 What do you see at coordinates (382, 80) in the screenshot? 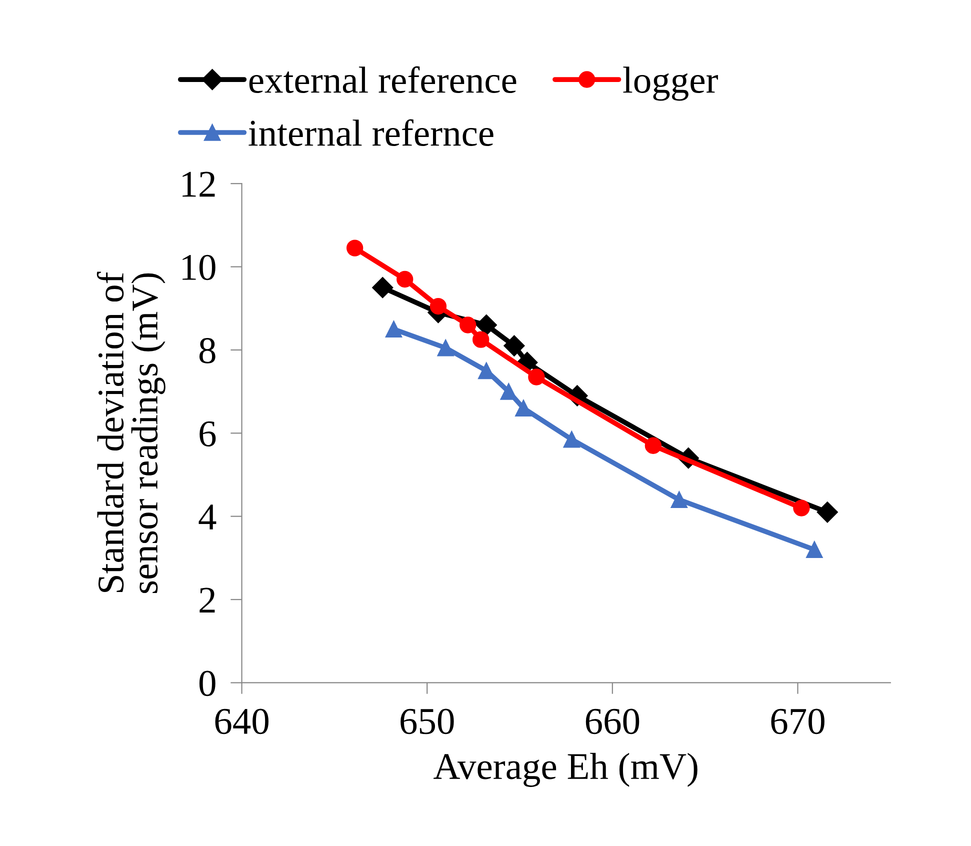
I see `legend-label: external reference` at bounding box center [382, 80].